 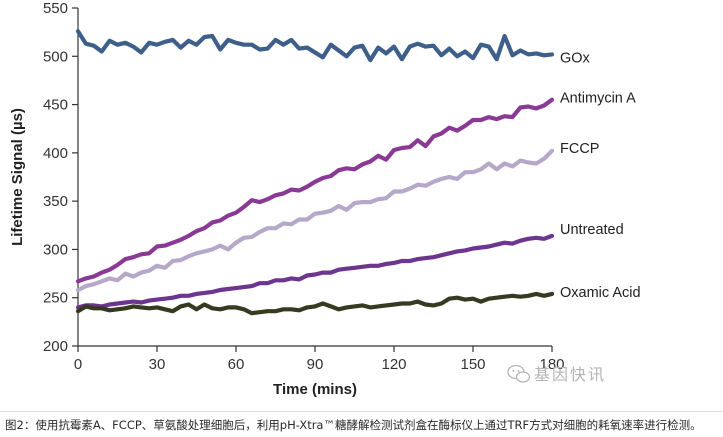 I want to click on x-tick-label: 150, so click(x=472, y=364).